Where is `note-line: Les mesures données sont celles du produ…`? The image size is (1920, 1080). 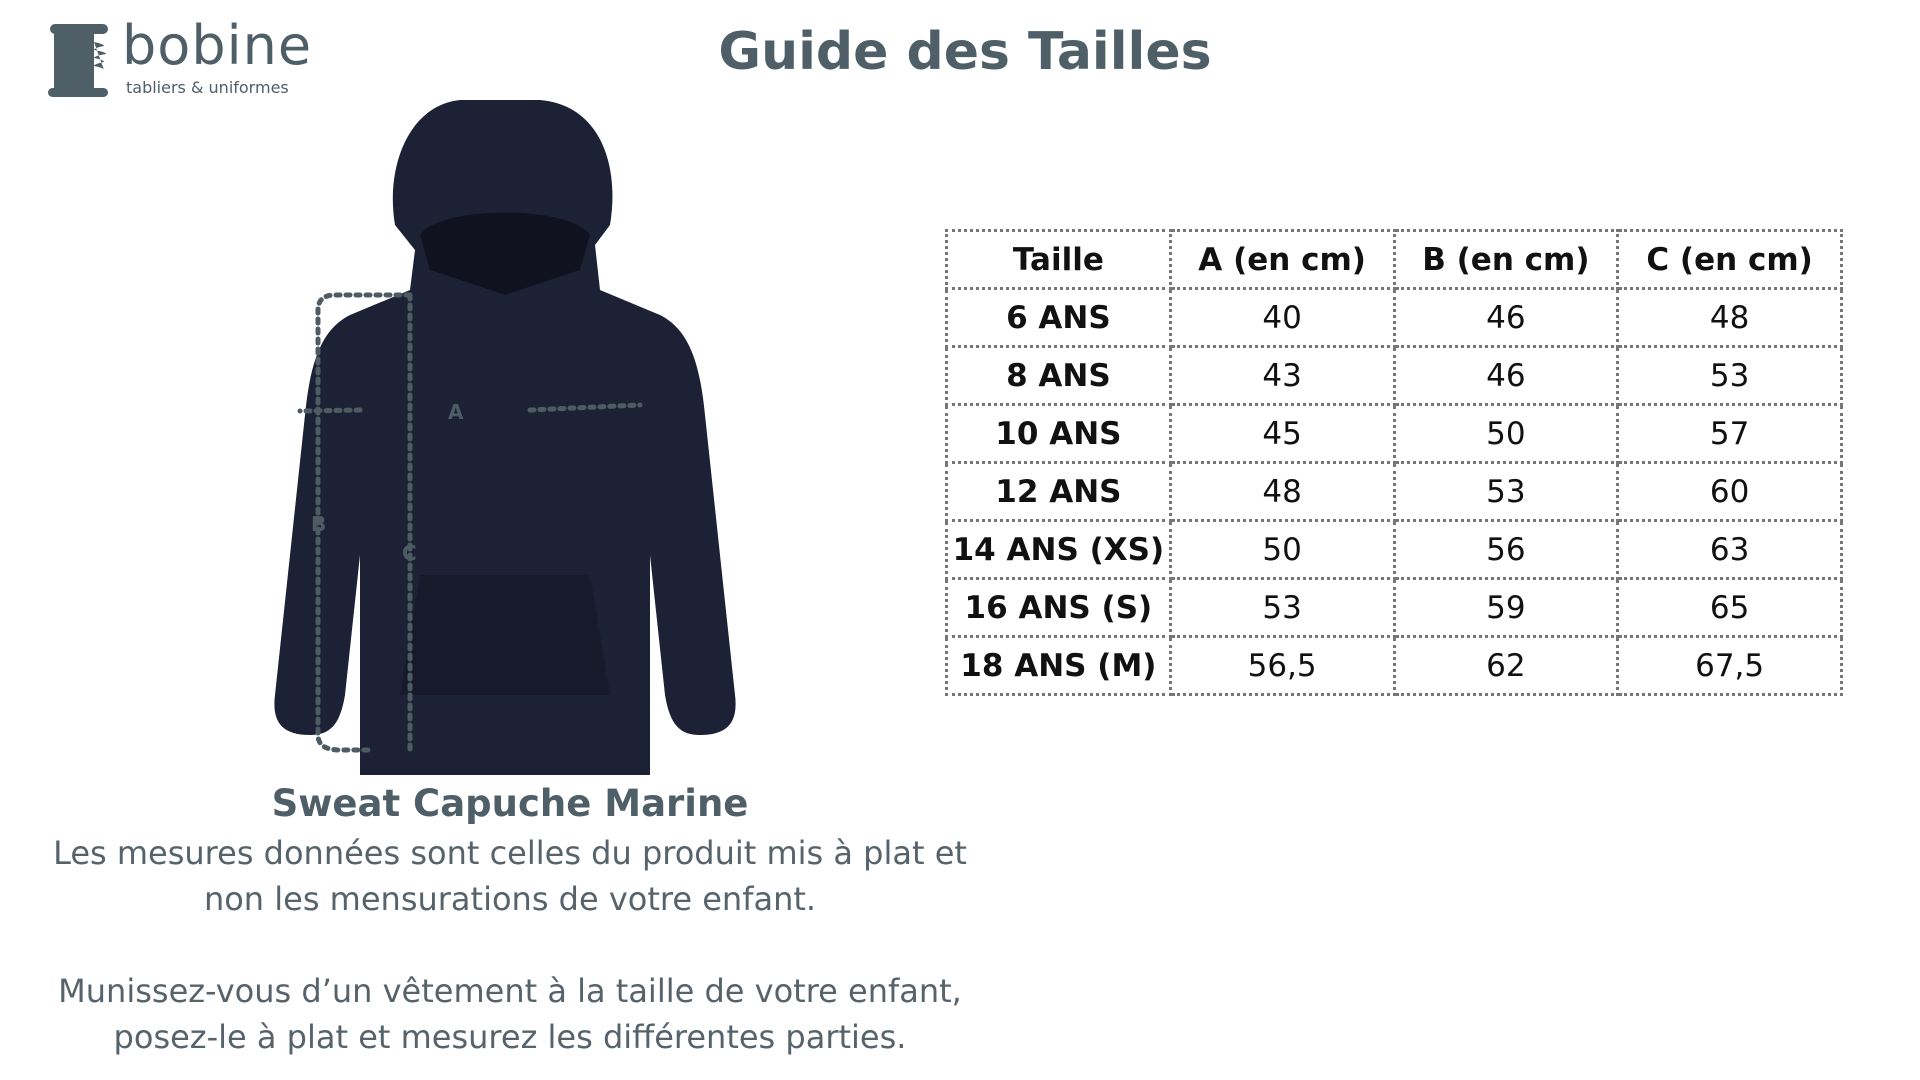
note-line: Les mesures données sont celles du produ… is located at coordinates (510, 853).